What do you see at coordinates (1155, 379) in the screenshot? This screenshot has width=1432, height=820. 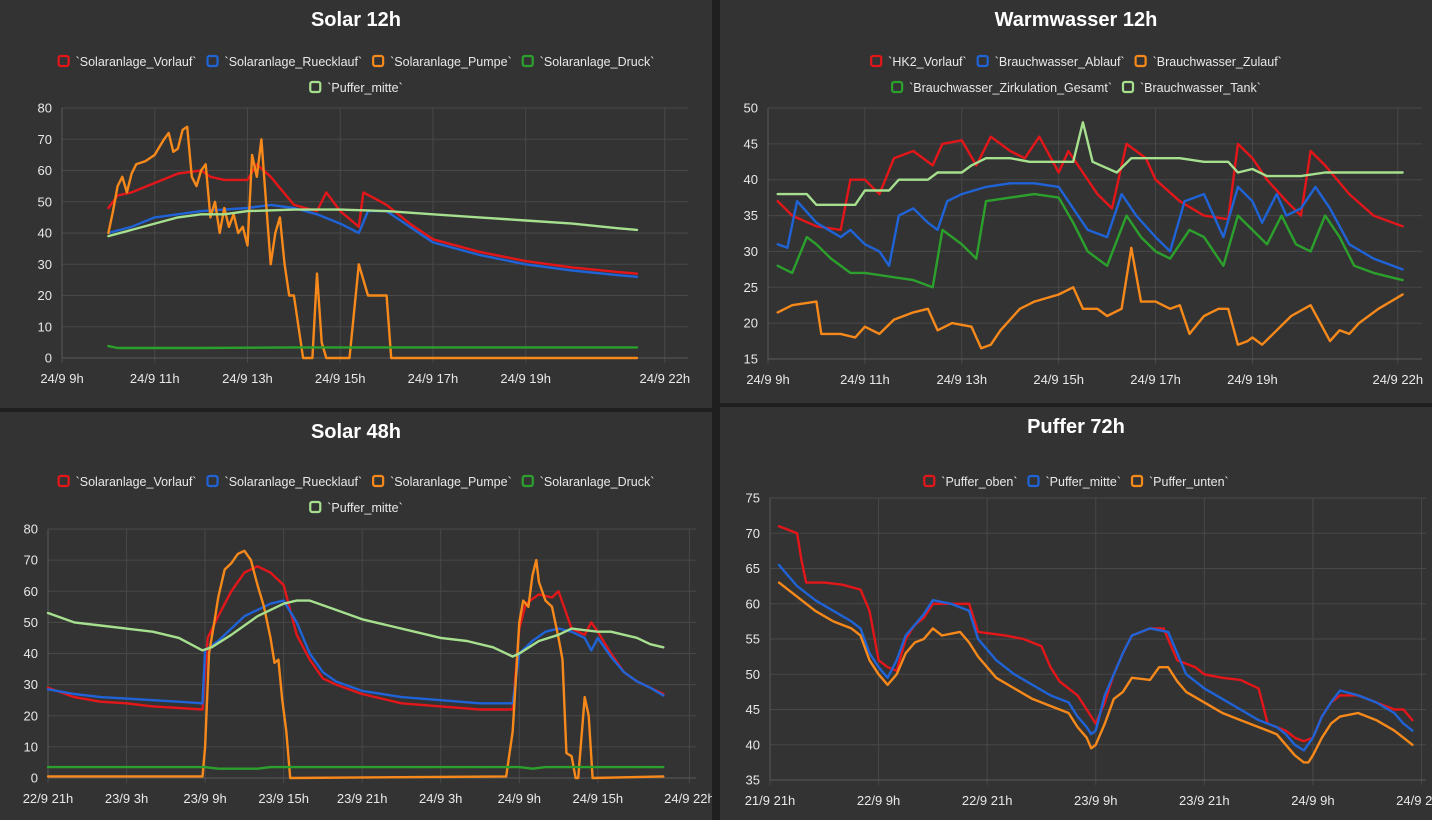 I see `x-tick-label: 24/9 17h` at bounding box center [1155, 379].